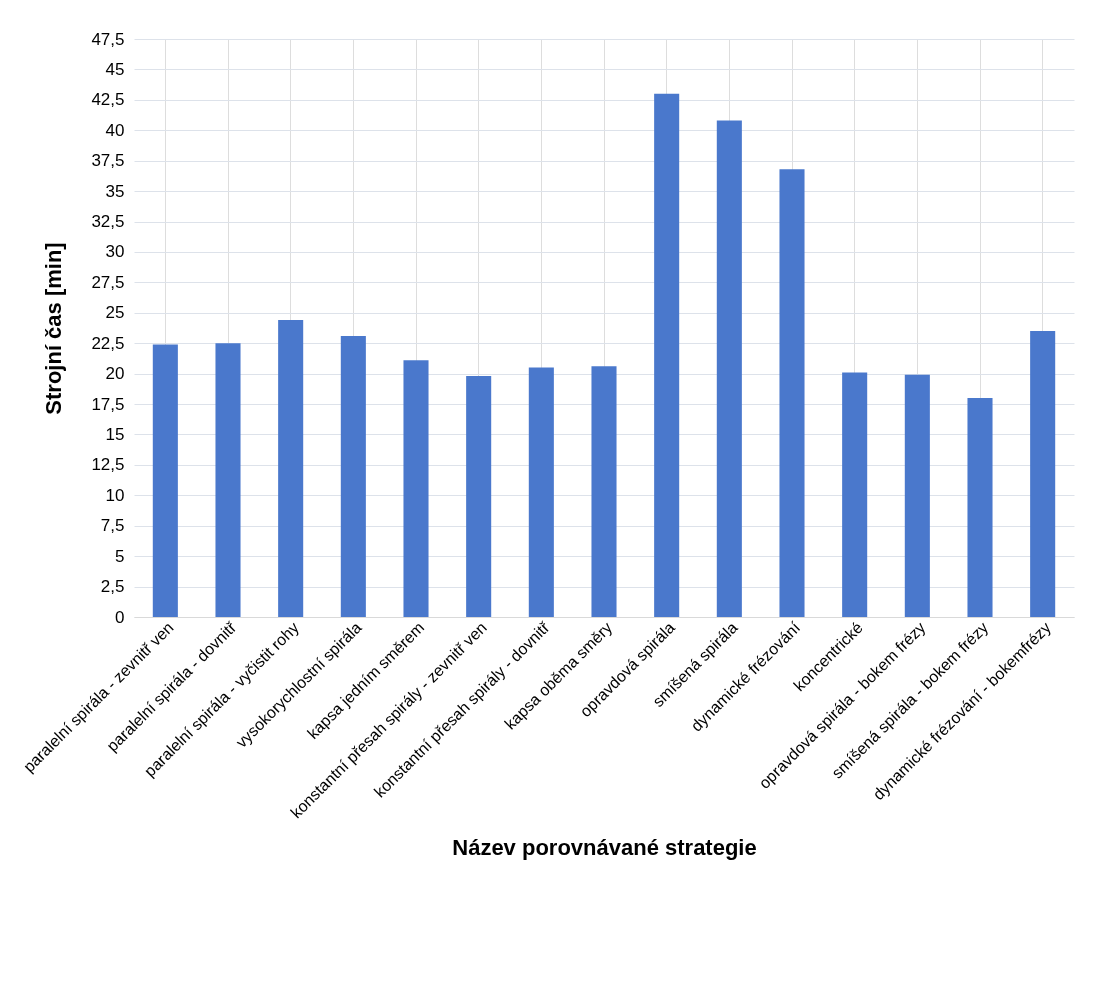  I want to click on y-tick-label: 20, so click(115, 374).